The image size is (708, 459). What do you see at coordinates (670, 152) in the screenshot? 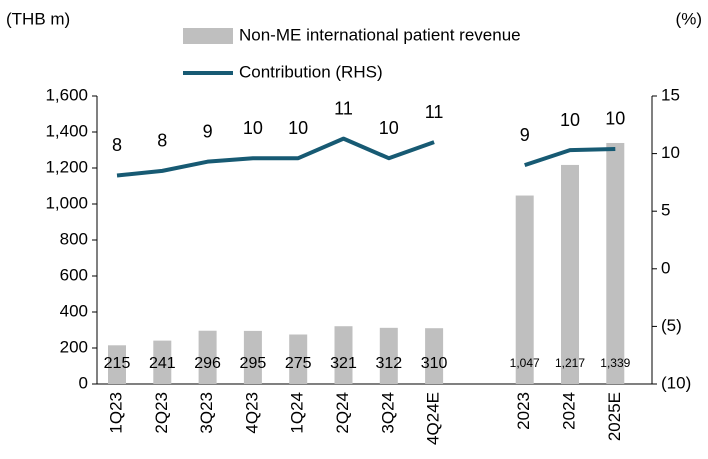
I see `y2-tick-label: 10` at bounding box center [670, 152].